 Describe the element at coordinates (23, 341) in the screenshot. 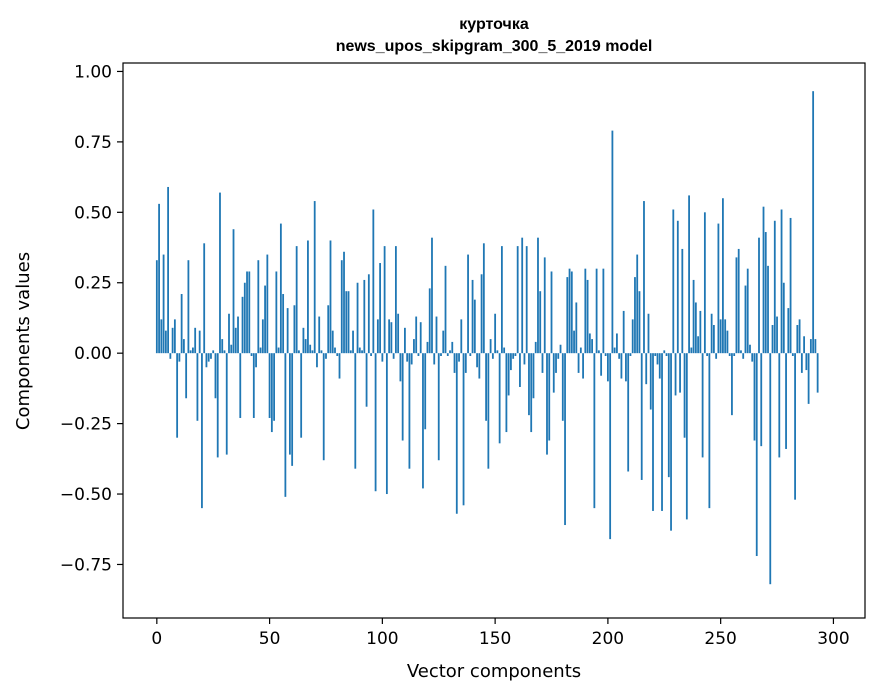

I see `y-axis-label: Components values` at that location.